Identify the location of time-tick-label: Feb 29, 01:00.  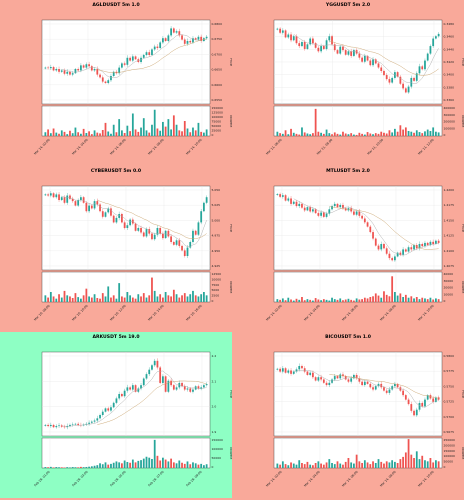
(41, 478).